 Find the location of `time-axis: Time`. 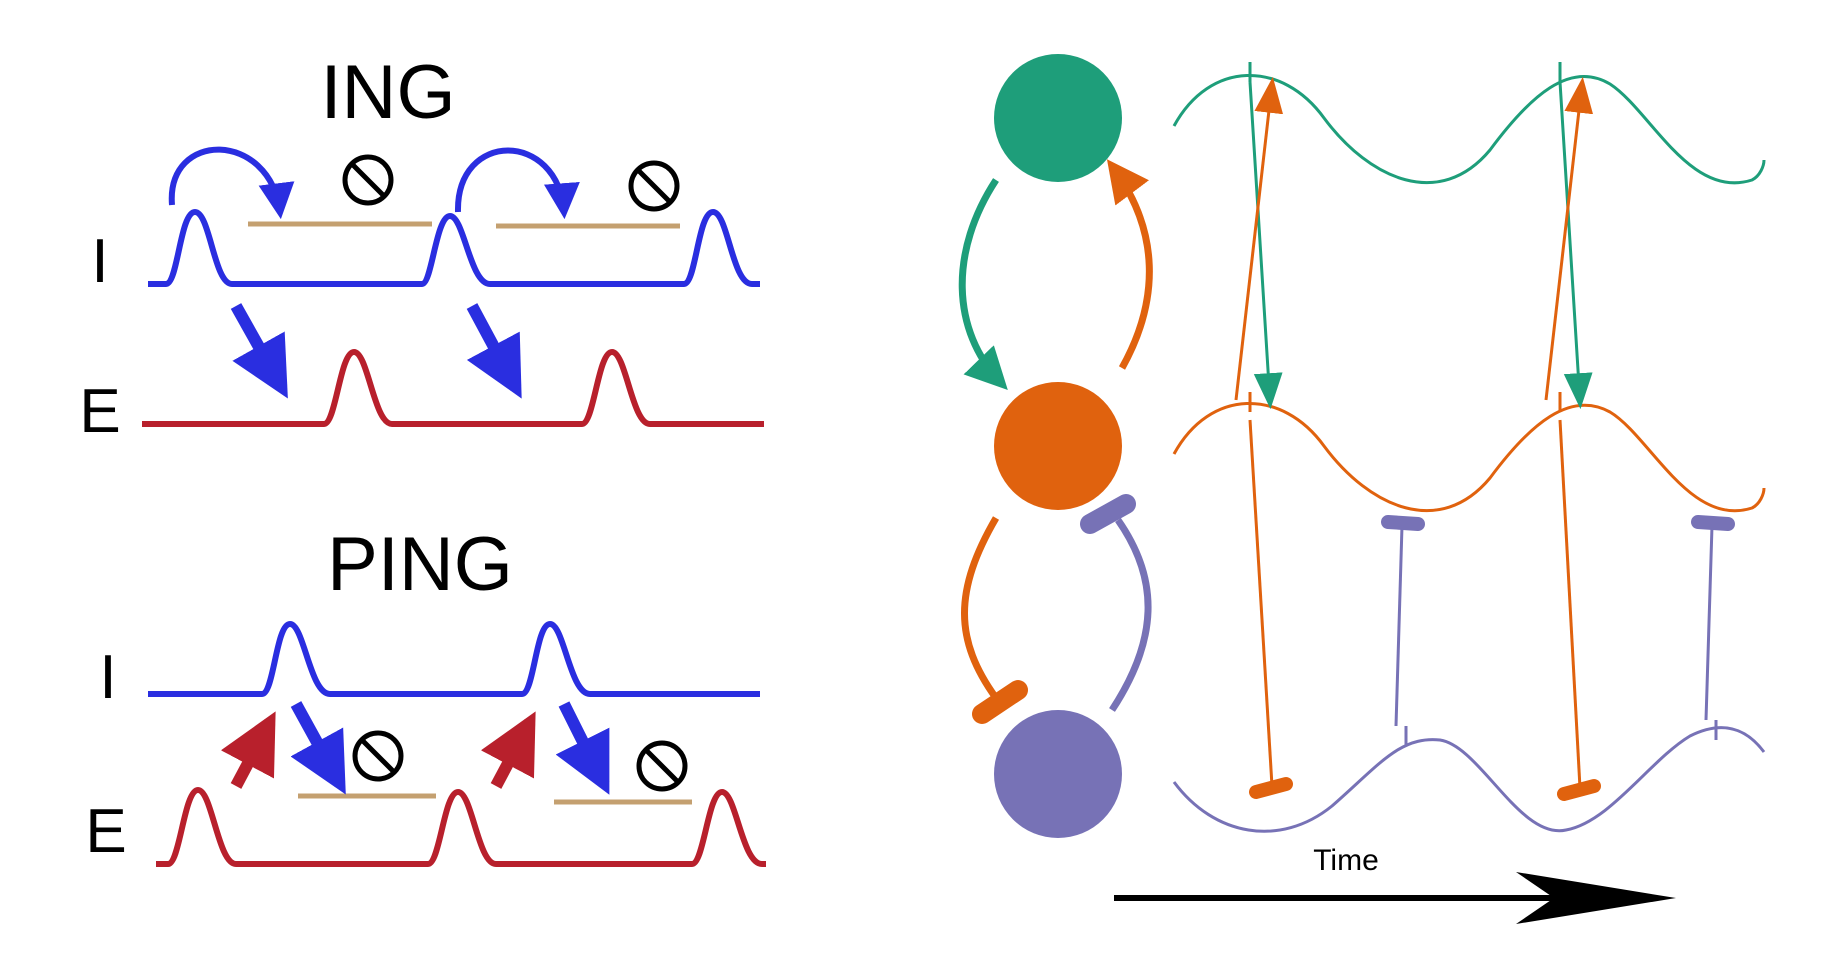

time-axis: Time is located at coordinates (1395, 884).